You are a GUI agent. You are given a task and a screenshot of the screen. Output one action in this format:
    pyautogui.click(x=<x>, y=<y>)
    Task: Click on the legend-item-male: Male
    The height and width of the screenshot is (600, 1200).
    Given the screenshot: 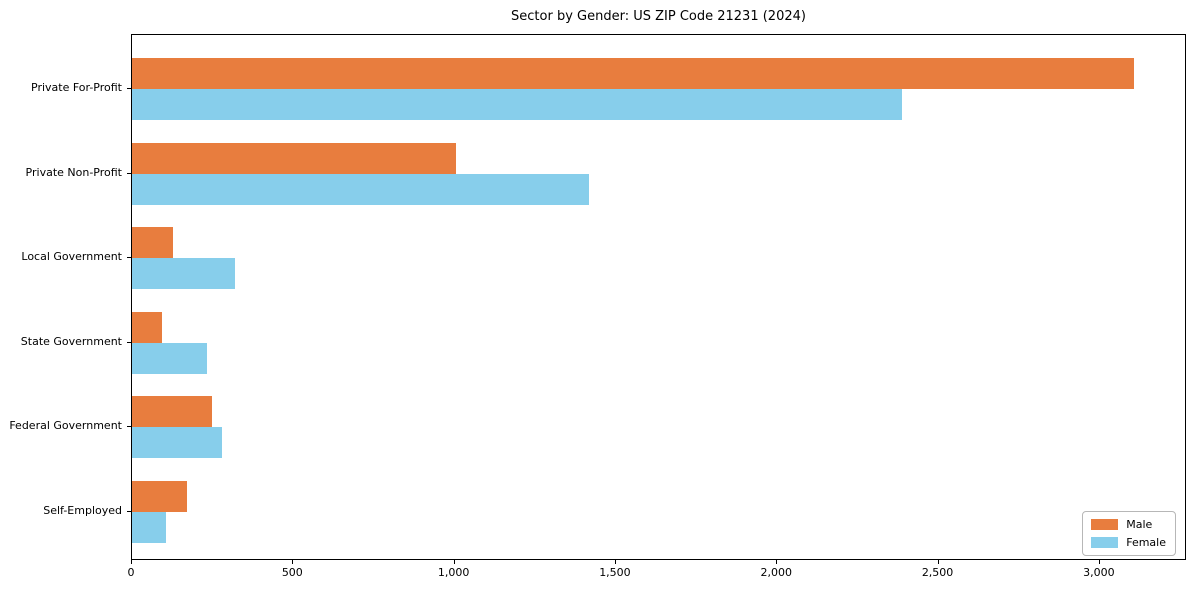 What is the action you would take?
    pyautogui.click(x=1128, y=524)
    